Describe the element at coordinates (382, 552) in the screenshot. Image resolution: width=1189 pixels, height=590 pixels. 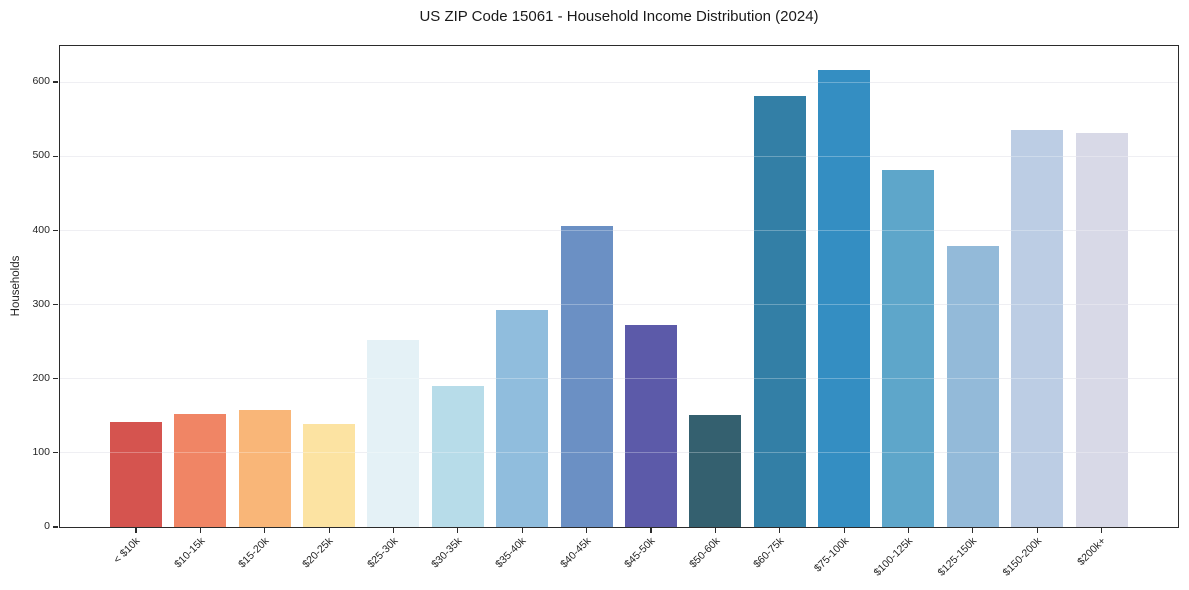
I see `x-tick-label-text: $25-30k` at that location.